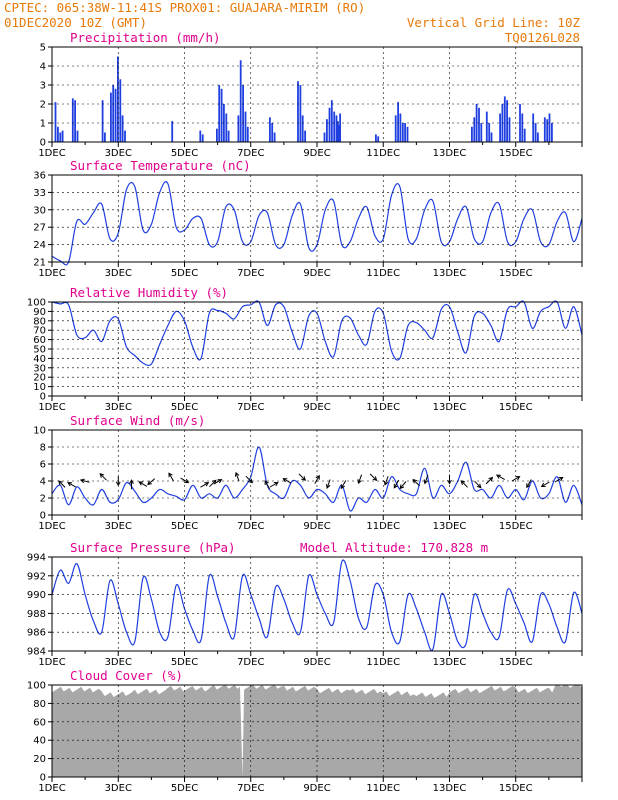  What do you see at coordinates (149, 292) in the screenshot?
I see `panel-title: Relative Humidity (%)` at bounding box center [149, 292].